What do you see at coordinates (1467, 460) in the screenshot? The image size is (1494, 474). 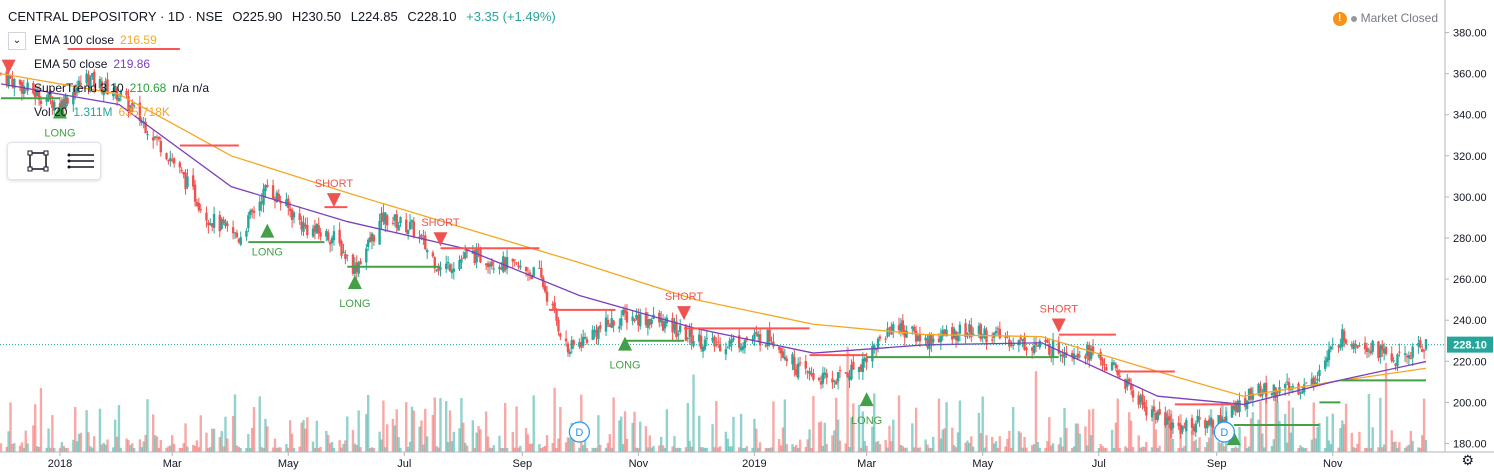 I see `gear-icon: ⚙` at bounding box center [1467, 460].